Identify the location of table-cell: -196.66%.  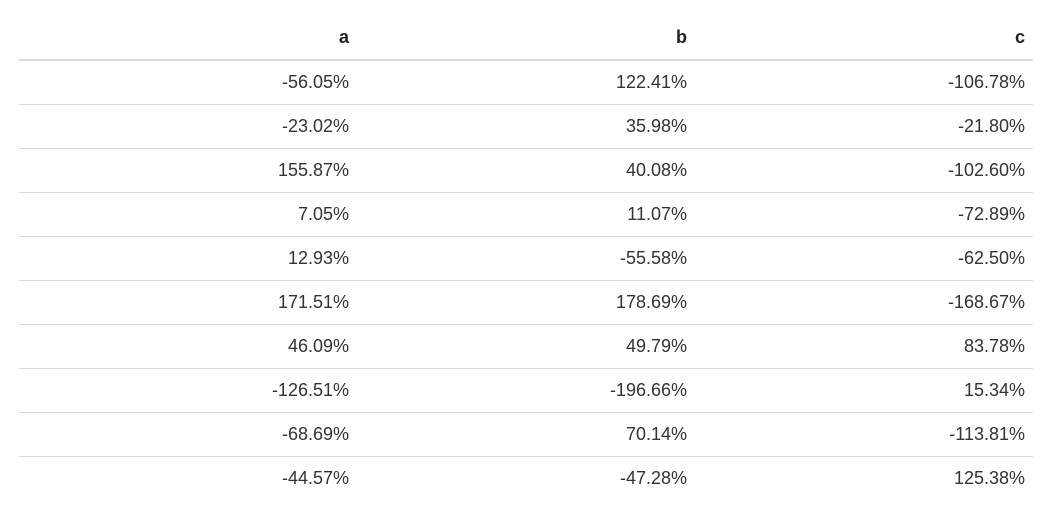
(526, 389).